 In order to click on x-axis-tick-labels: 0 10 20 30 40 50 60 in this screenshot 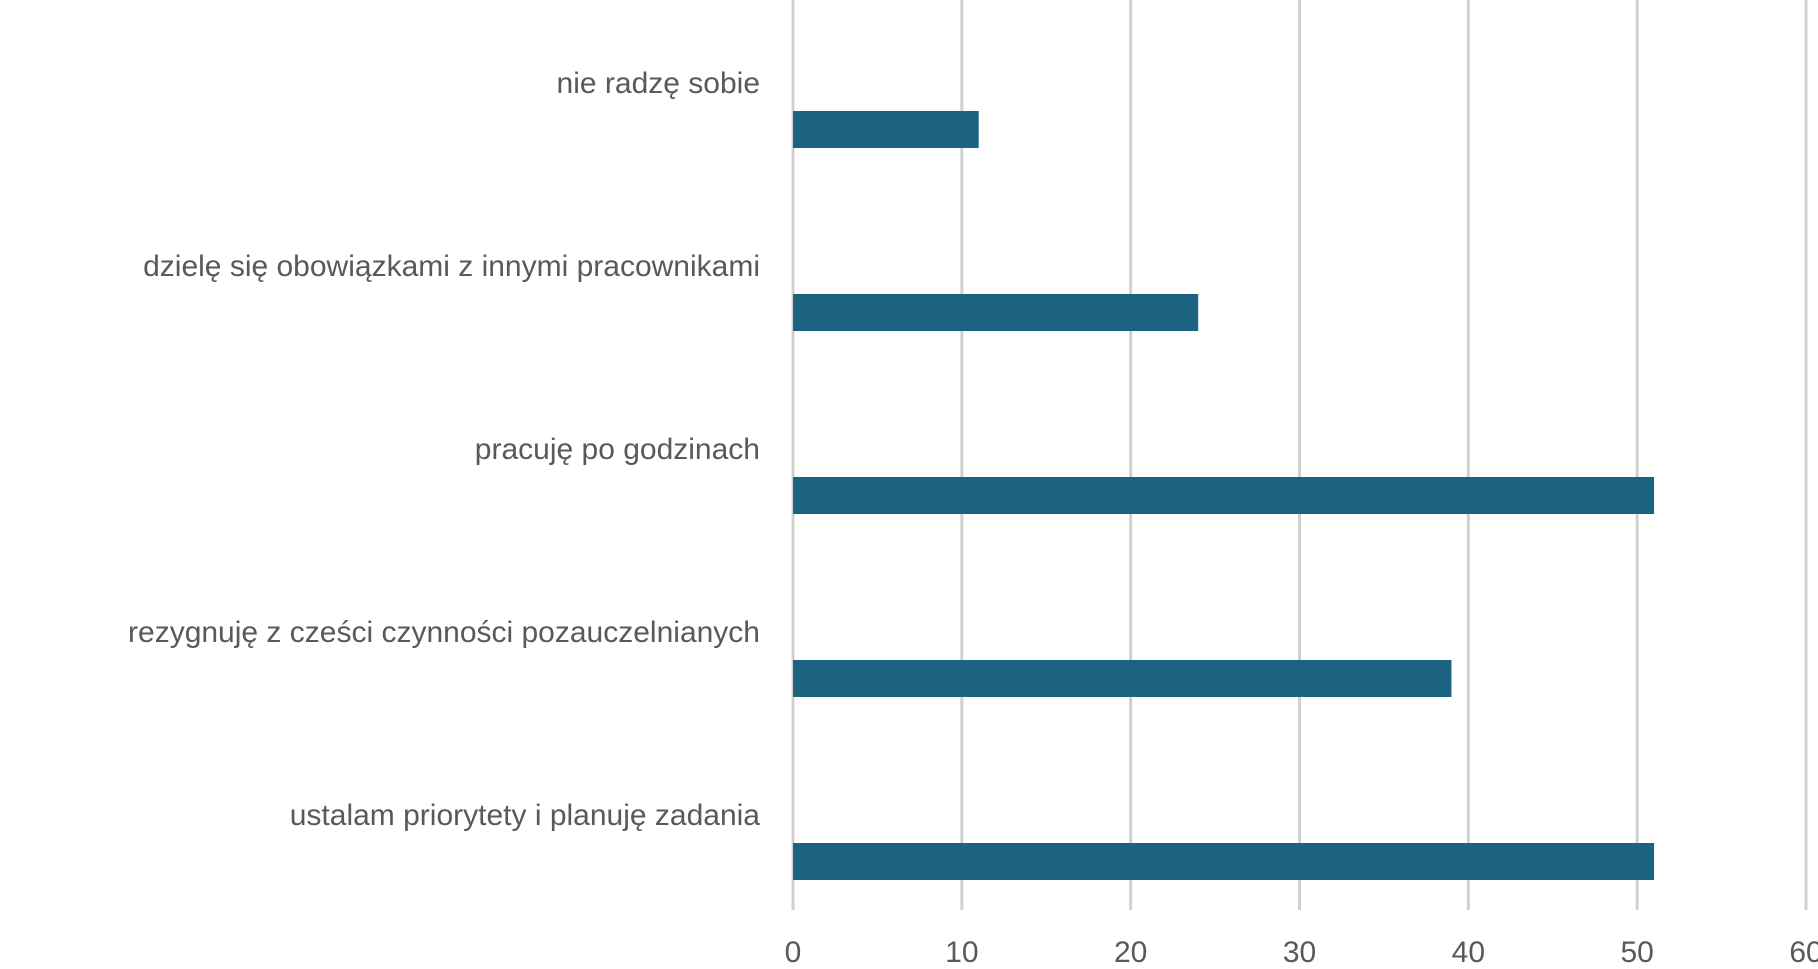, I will do `click(1301, 952)`.